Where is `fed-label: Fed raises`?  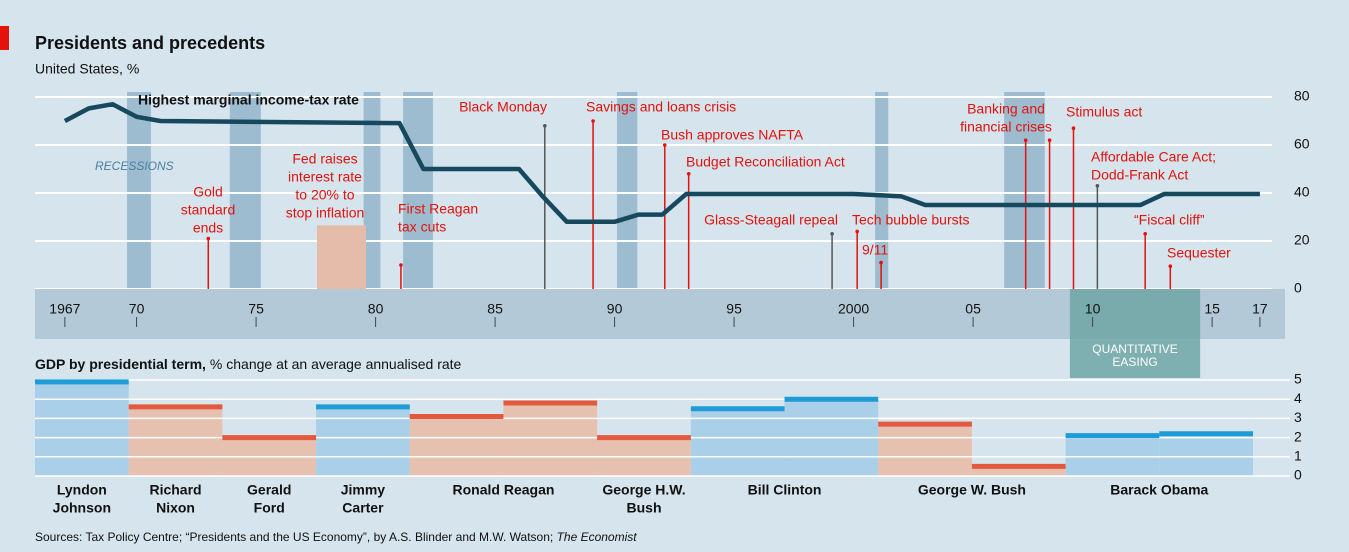 fed-label: Fed raises is located at coordinates (324, 159).